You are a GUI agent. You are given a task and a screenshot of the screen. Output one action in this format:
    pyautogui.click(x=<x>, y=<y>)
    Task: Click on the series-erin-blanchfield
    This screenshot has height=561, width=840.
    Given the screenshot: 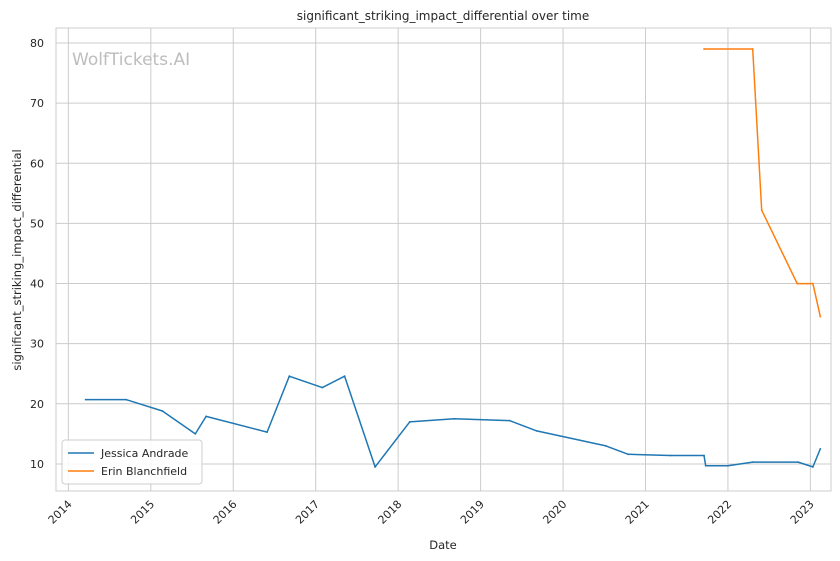 What is the action you would take?
    pyautogui.click(x=762, y=183)
    